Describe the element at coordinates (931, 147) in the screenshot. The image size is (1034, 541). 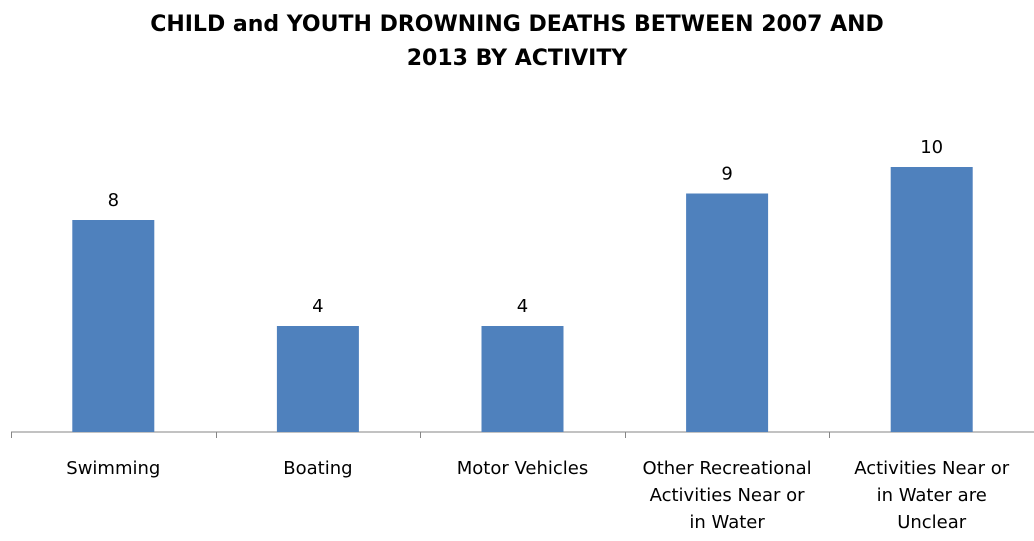
I see `data-label: 10` at that location.